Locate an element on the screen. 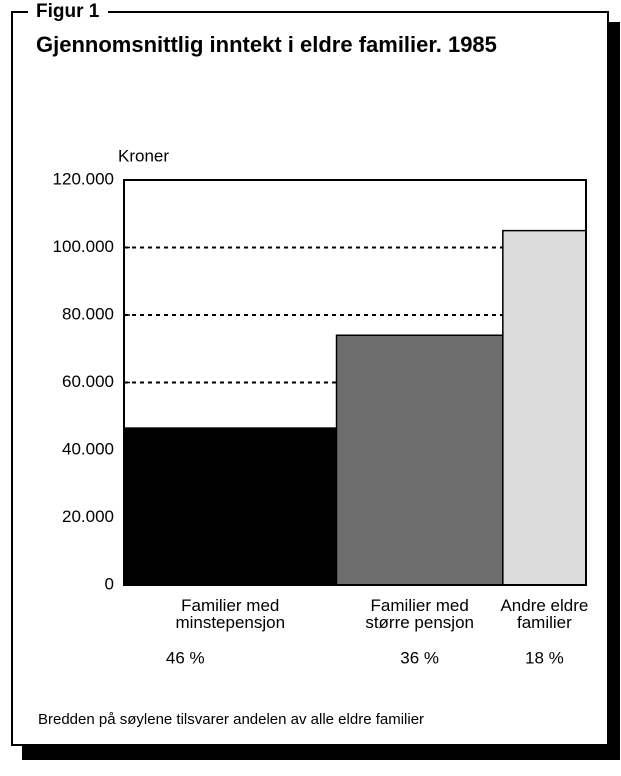  width-label: 36 % is located at coordinates (419, 657).